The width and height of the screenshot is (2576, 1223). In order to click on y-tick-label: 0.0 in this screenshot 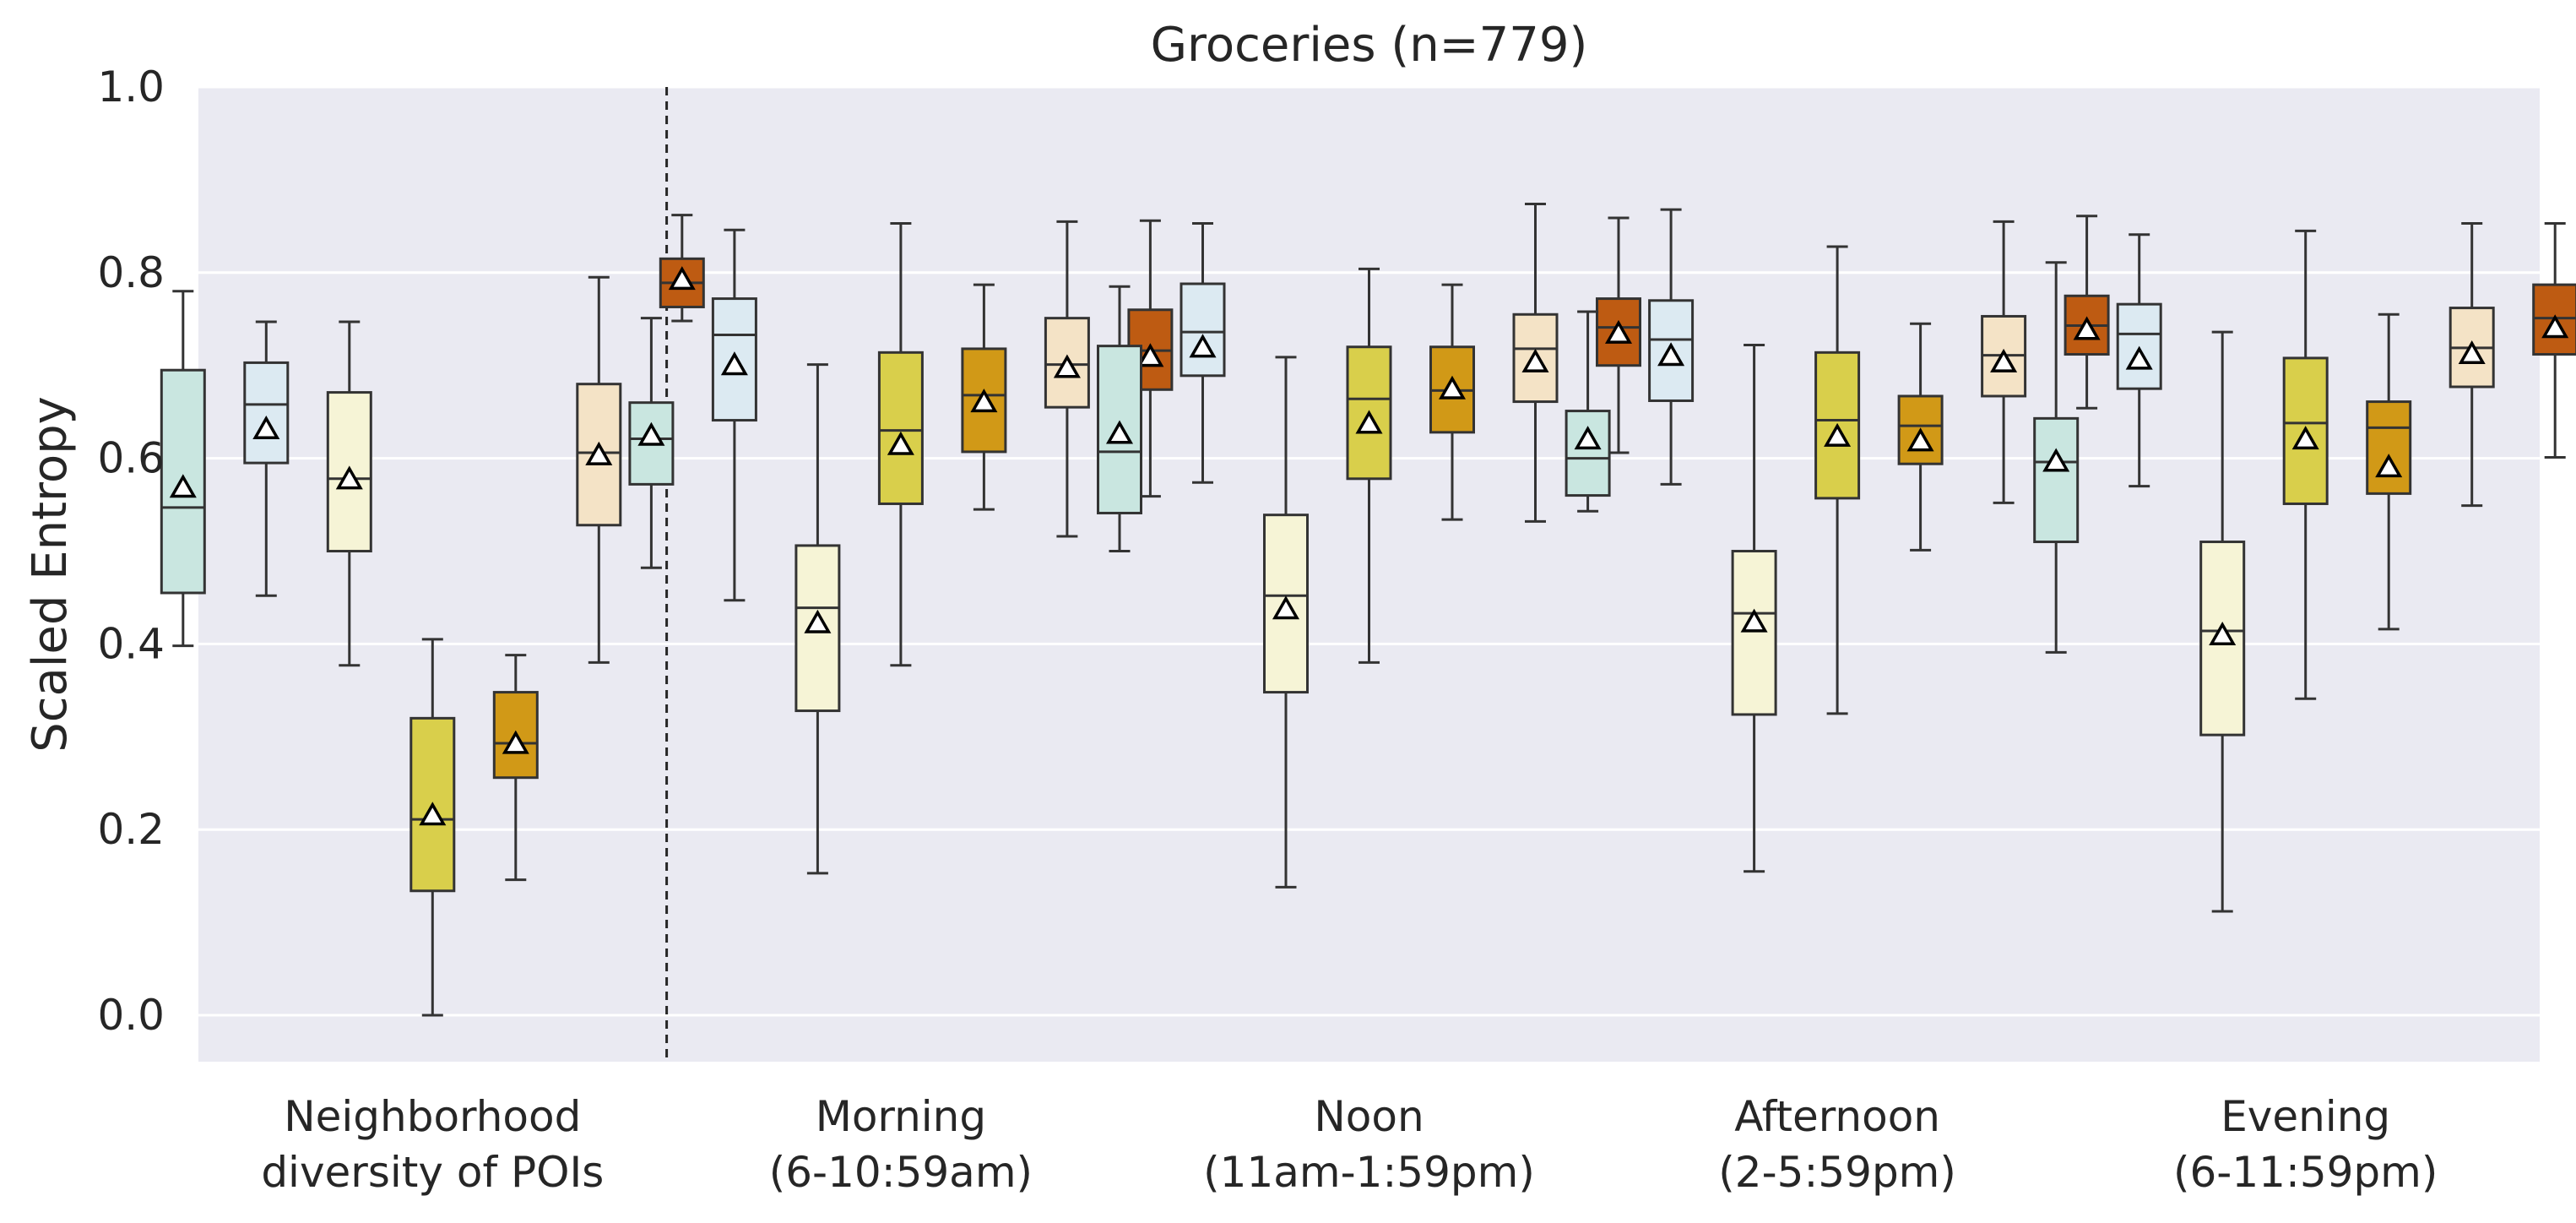, I will do `click(131, 1016)`.